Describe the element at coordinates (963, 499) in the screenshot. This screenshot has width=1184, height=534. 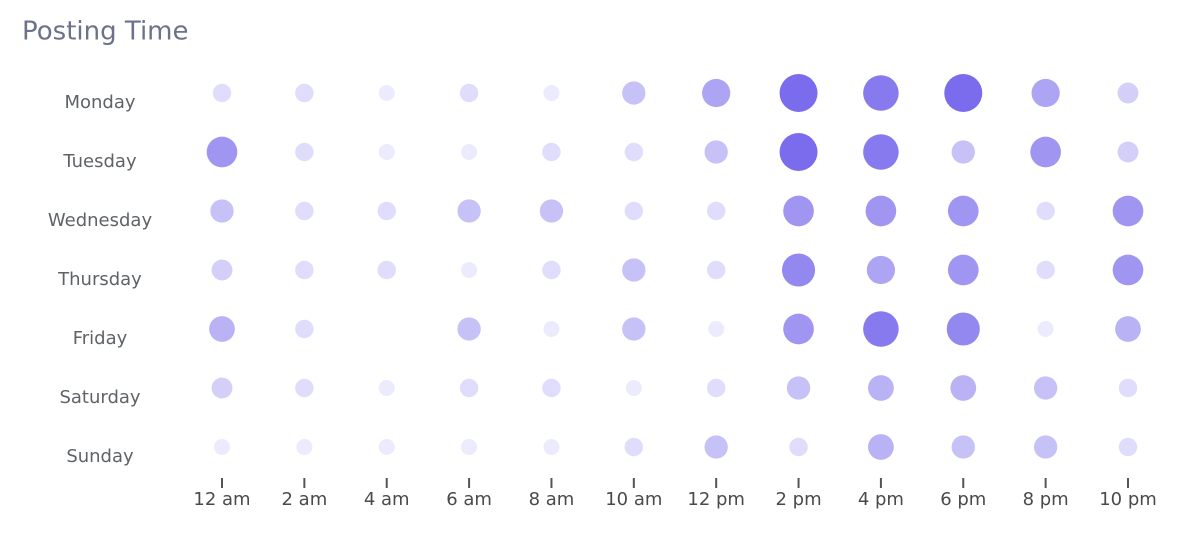
I see `x-tick-label: 6 pm` at that location.